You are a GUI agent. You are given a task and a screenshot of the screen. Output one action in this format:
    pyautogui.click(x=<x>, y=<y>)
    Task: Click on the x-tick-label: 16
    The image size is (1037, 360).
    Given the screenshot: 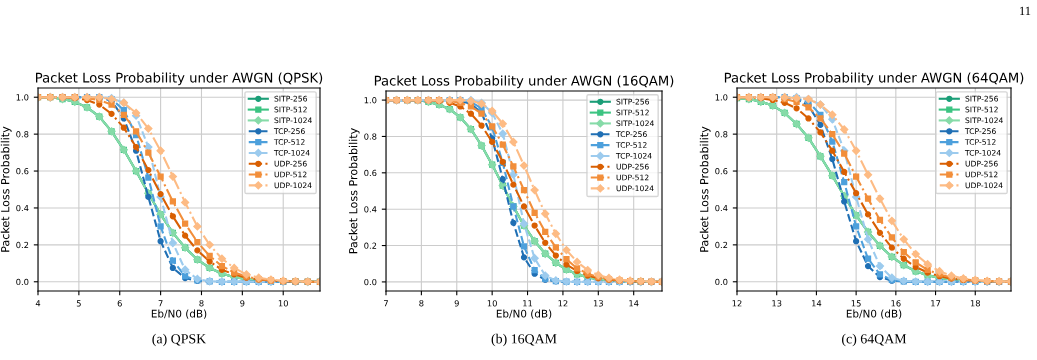 What is the action you would take?
    pyautogui.click(x=896, y=303)
    